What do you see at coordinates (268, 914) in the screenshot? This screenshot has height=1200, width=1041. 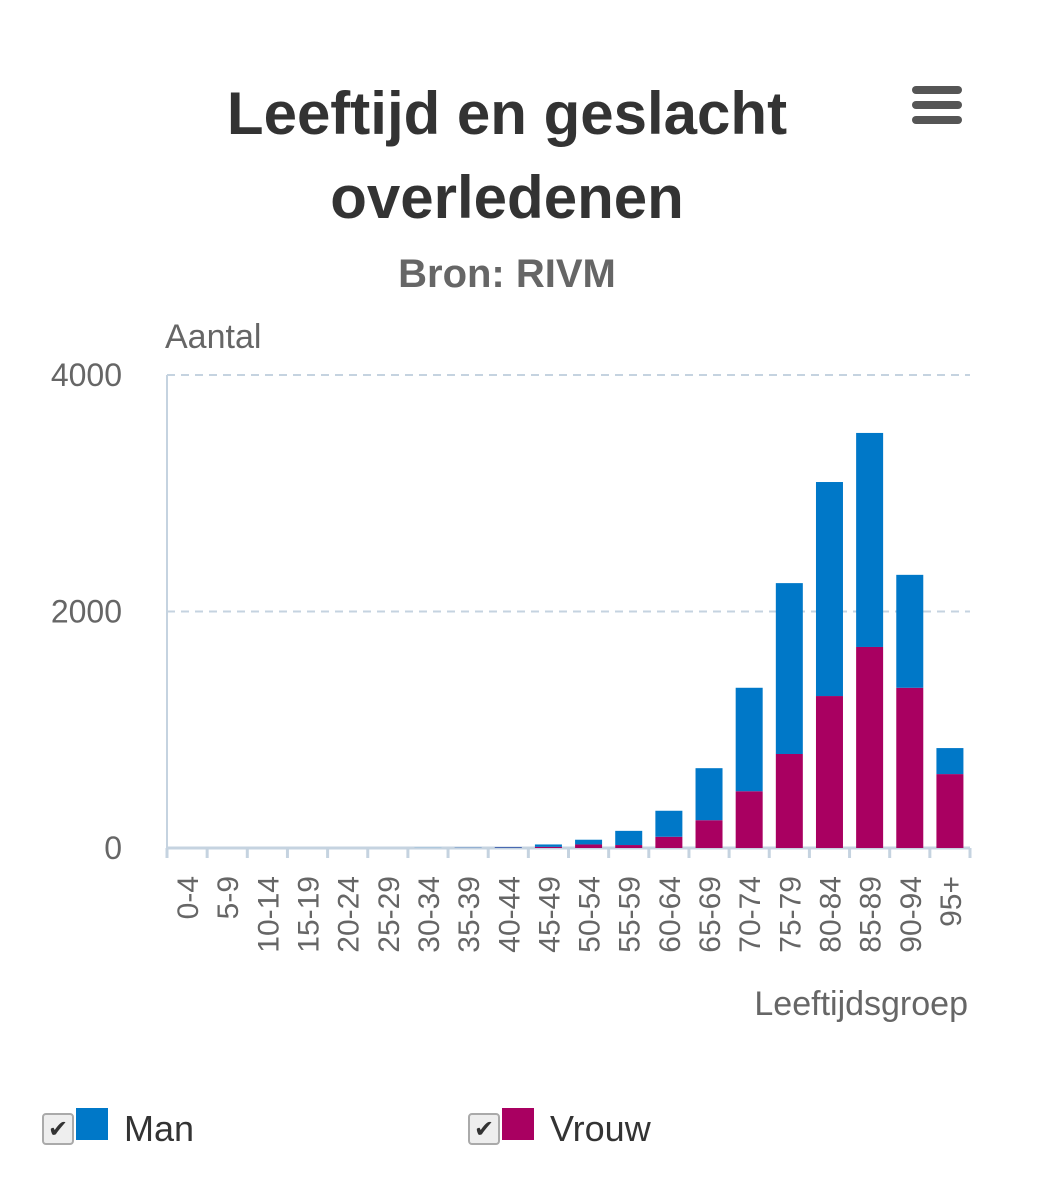 I see `x-tick-label: 10-14` at bounding box center [268, 914].